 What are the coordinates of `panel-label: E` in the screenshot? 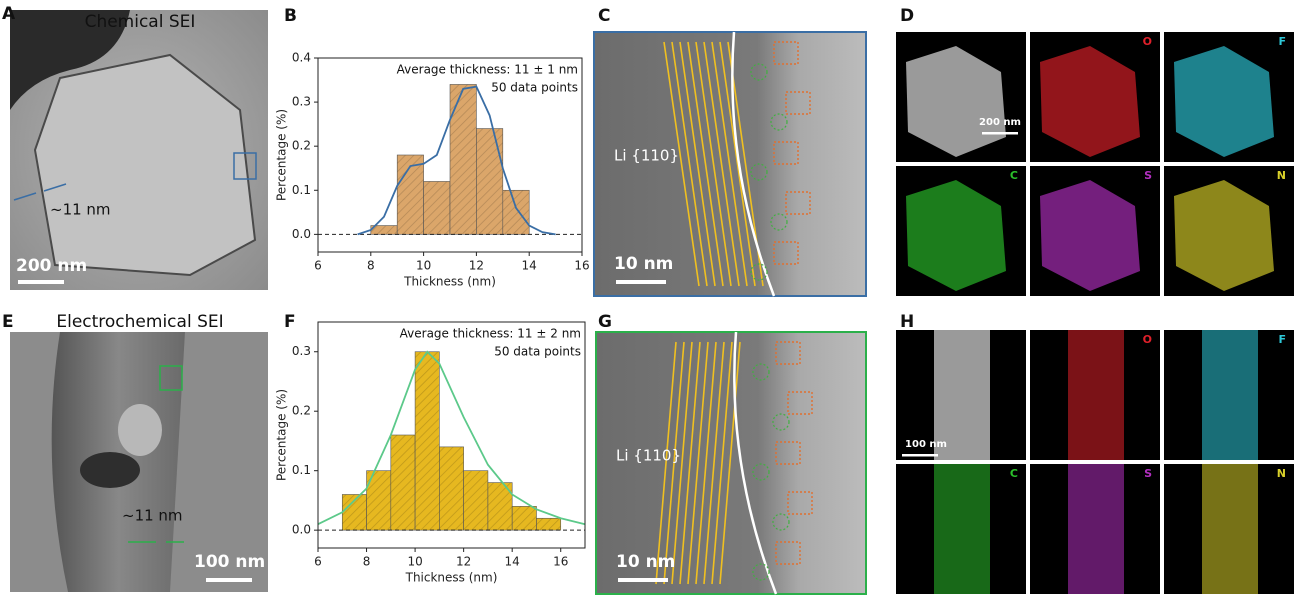 It's located at (8, 322).